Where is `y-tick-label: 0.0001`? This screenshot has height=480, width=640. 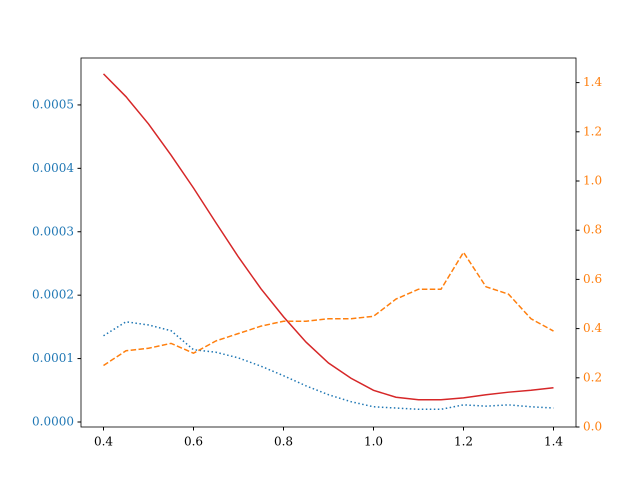
y-tick-label: 0.0001 is located at coordinates (53, 358).